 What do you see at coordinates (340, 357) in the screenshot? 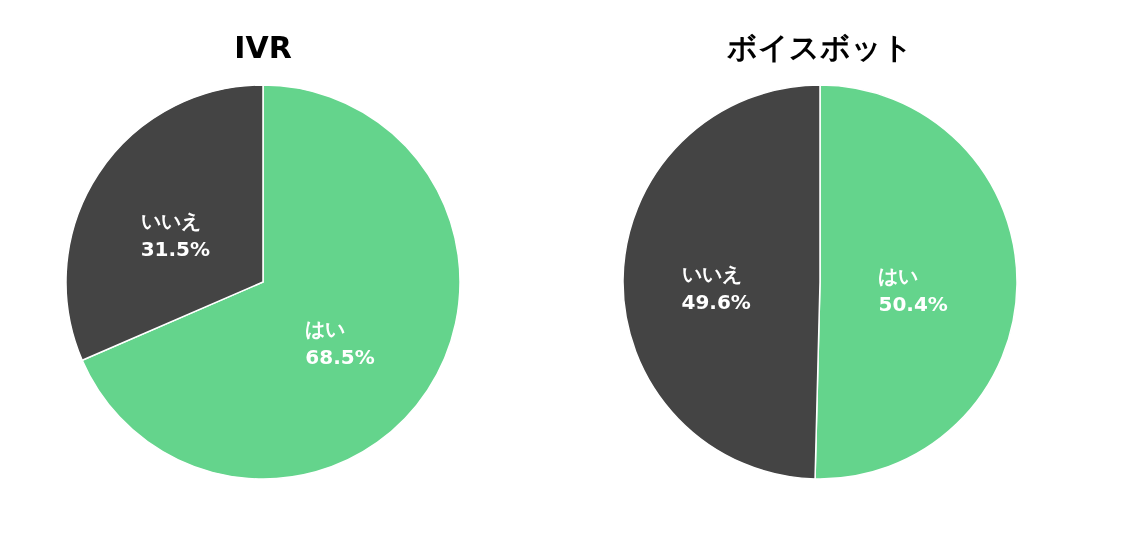
I see `data-label: 68.5%` at bounding box center [340, 357].